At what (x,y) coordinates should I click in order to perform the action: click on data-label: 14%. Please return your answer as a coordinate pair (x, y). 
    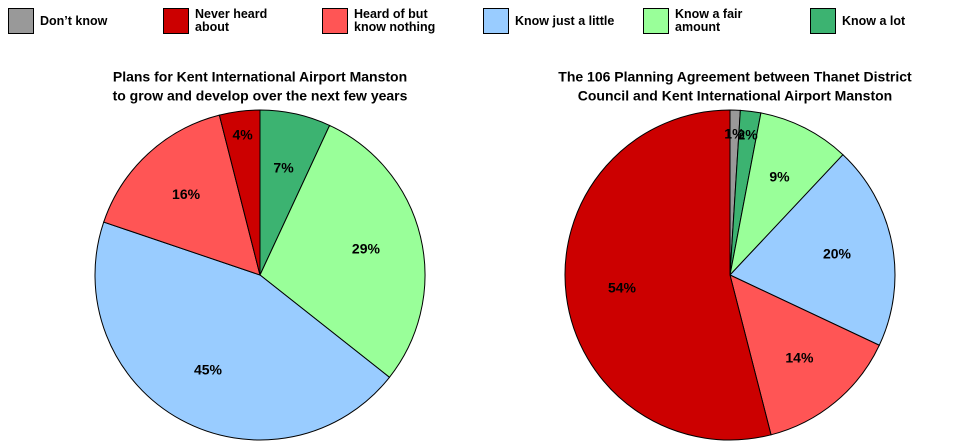
    Looking at the image, I should click on (799, 358).